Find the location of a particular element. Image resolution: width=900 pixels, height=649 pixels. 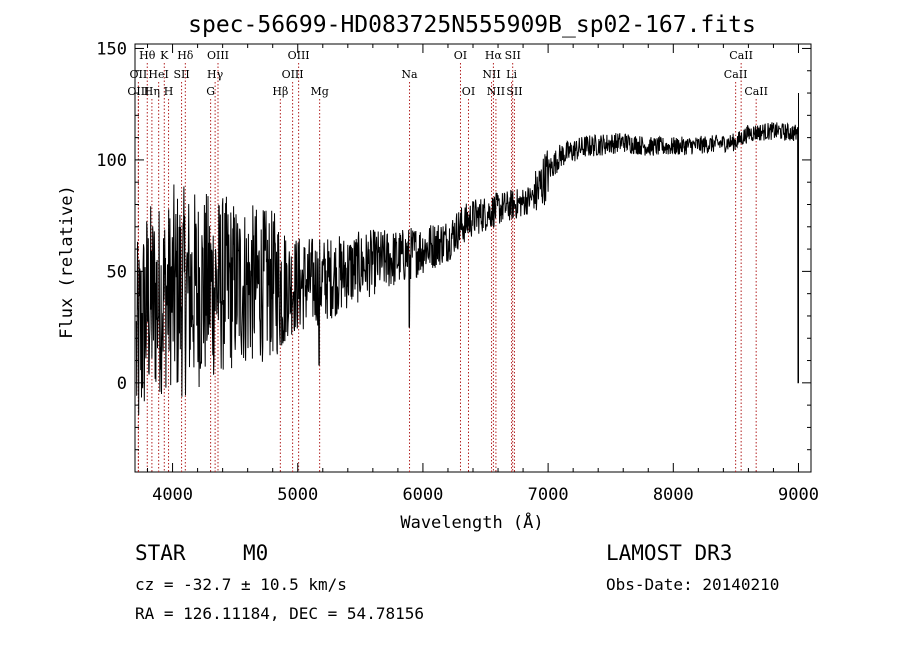

x-tick-label: 8000 is located at coordinates (673, 495).